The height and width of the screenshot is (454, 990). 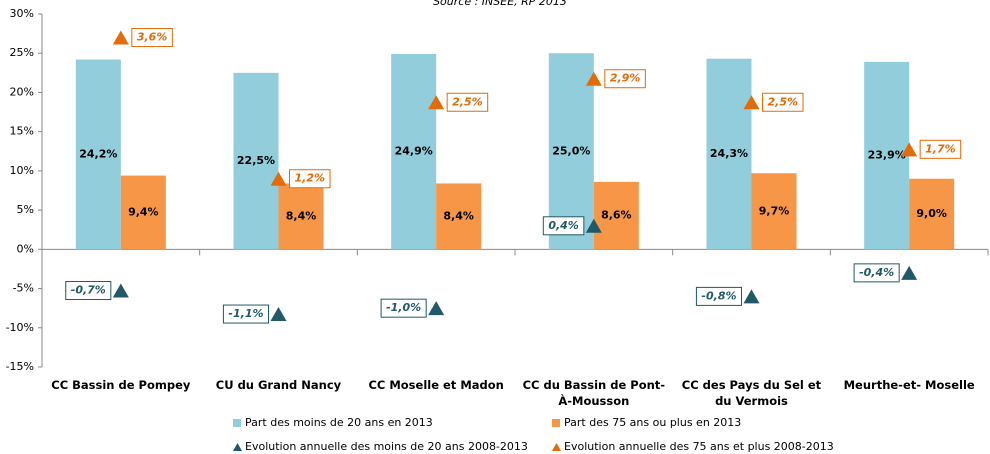 I want to click on y-tick-label: 15%, so click(x=22, y=131).